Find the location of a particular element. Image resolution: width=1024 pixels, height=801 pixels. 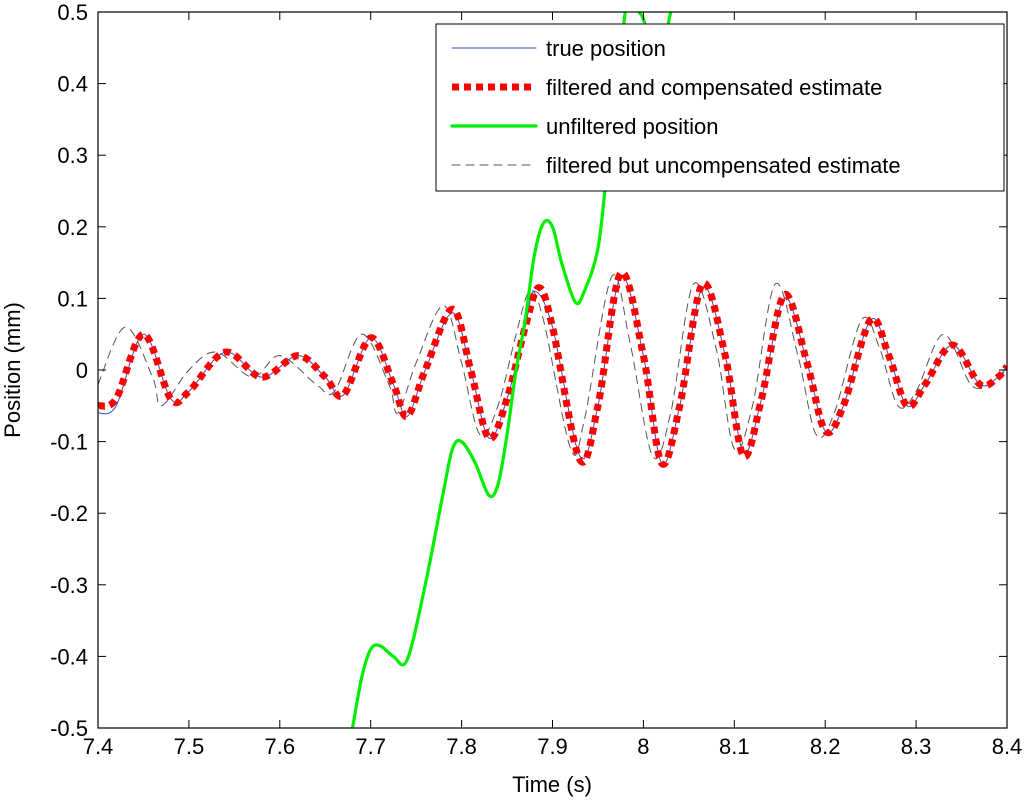

y-tick-label: -0.4 is located at coordinates (69, 656).